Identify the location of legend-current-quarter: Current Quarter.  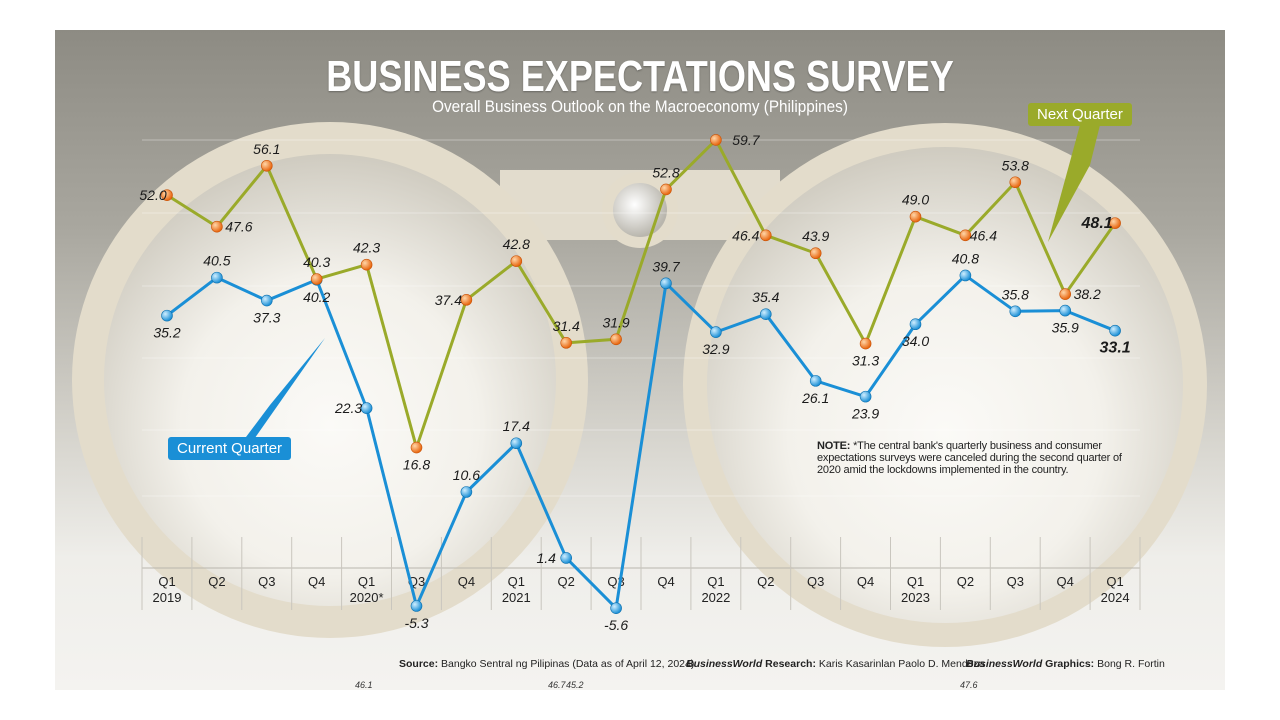
(230, 448).